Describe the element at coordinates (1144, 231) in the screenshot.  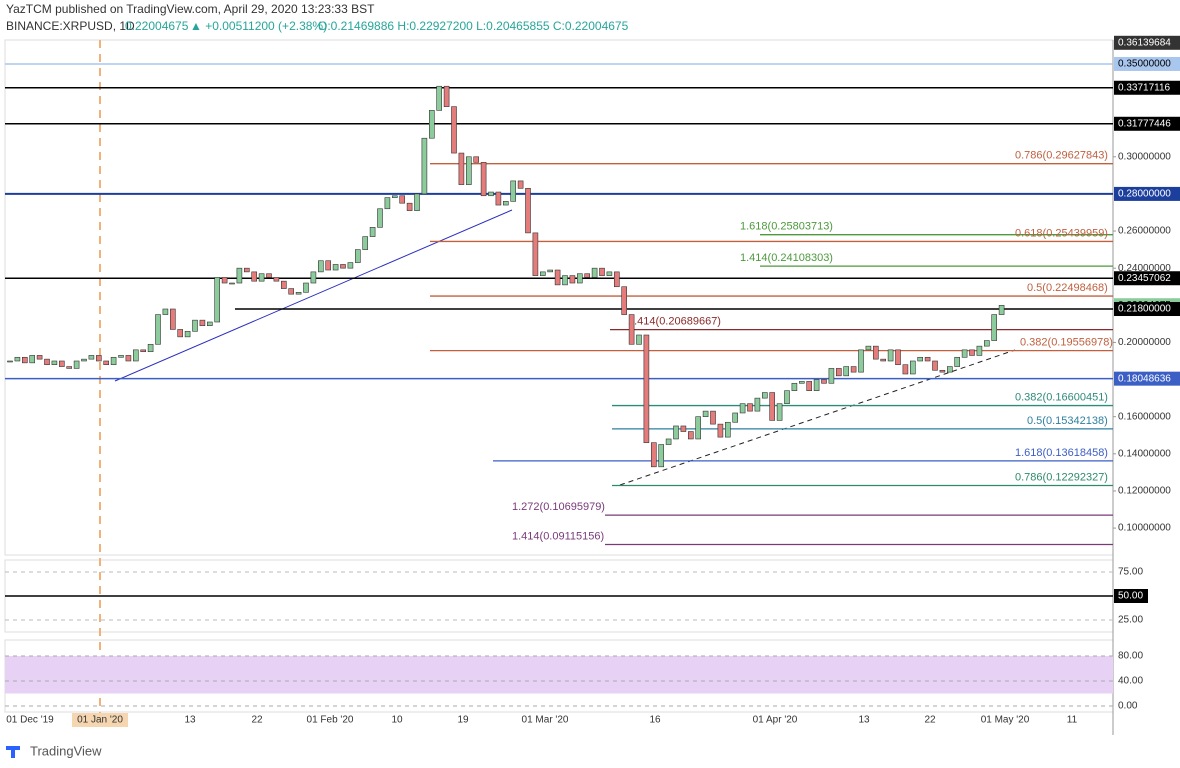
I see `y-tick-label: 0.26000000` at that location.